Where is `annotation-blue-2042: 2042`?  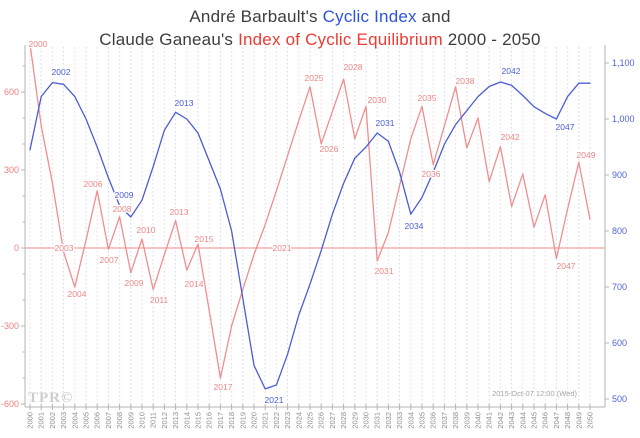
annotation-blue-2042: 2042 is located at coordinates (511, 71).